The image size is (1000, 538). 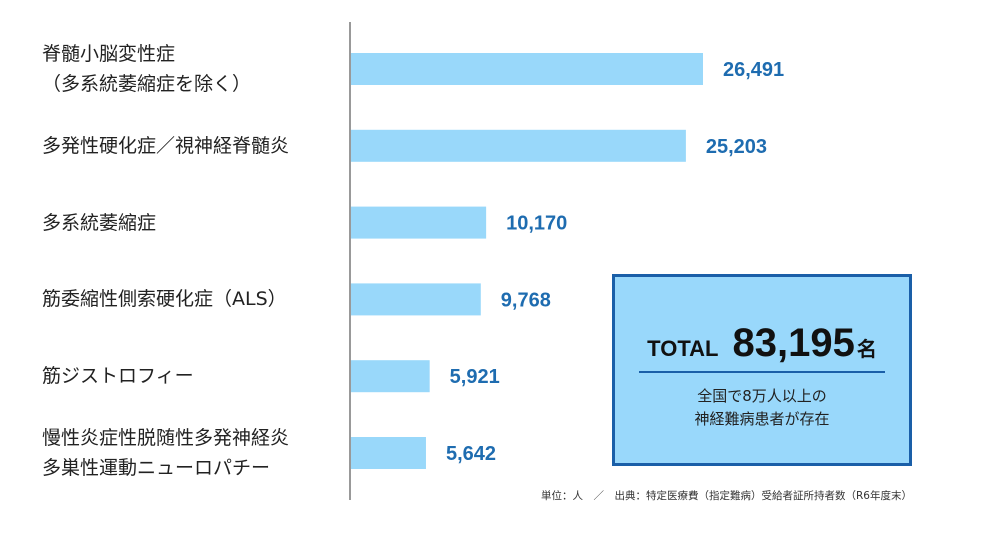 What do you see at coordinates (146, 69) in the screenshot?
I see `category-label: 脊髄小脳変性症 （多系統萎縮症を除く）` at bounding box center [146, 69].